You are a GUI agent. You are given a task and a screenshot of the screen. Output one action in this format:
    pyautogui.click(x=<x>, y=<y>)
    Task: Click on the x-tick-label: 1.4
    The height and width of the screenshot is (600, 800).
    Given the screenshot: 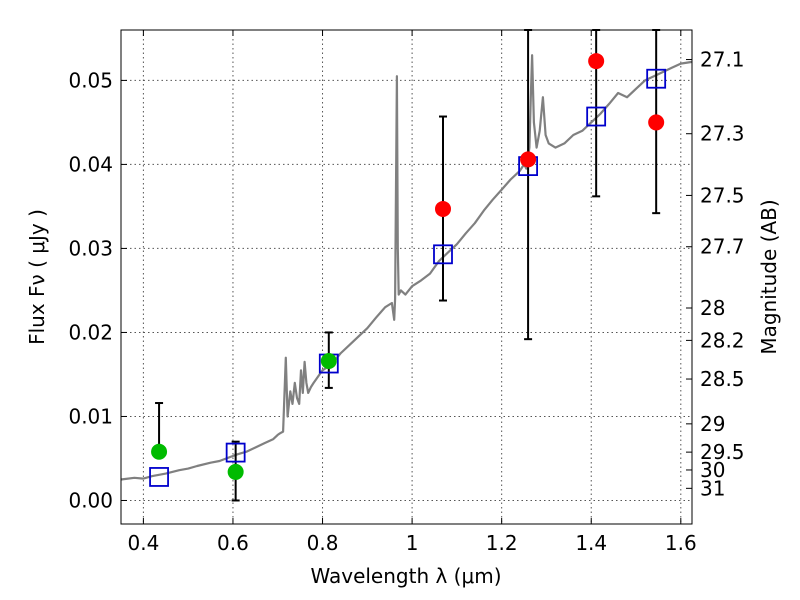 What is the action you would take?
    pyautogui.click(x=591, y=543)
    